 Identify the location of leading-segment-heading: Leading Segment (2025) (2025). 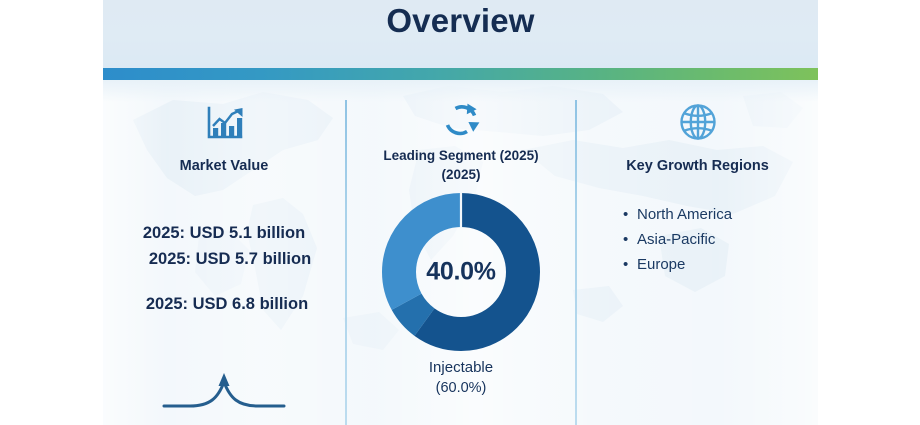
(461, 165).